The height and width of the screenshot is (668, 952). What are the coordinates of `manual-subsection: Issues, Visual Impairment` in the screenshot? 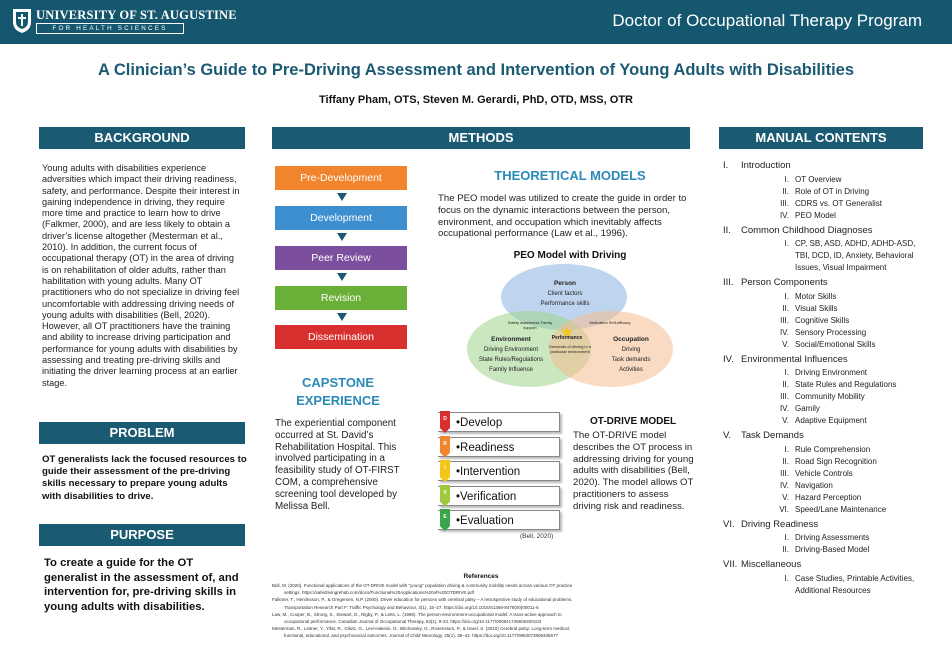 It's located at (826, 267).